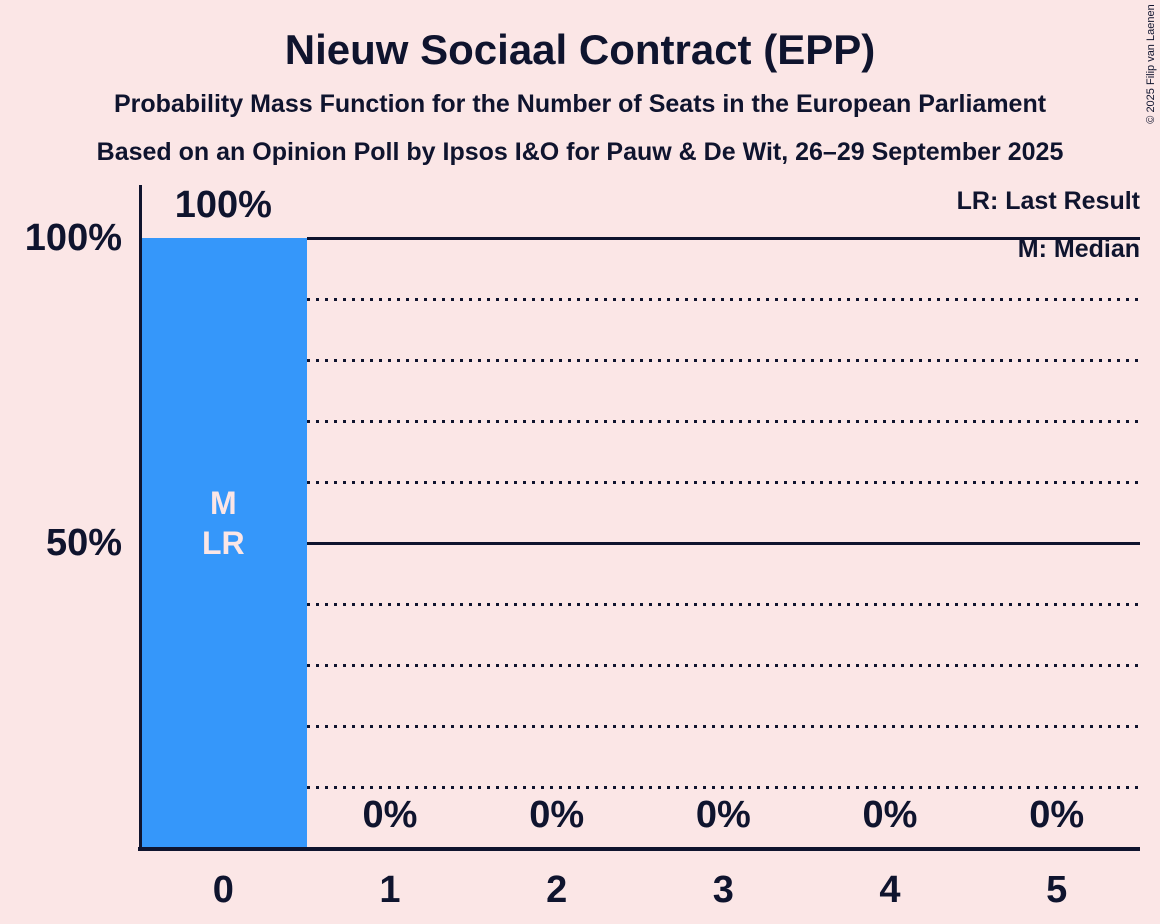  I want to click on bar-annotation-median-last-result: M LR, so click(223, 523).